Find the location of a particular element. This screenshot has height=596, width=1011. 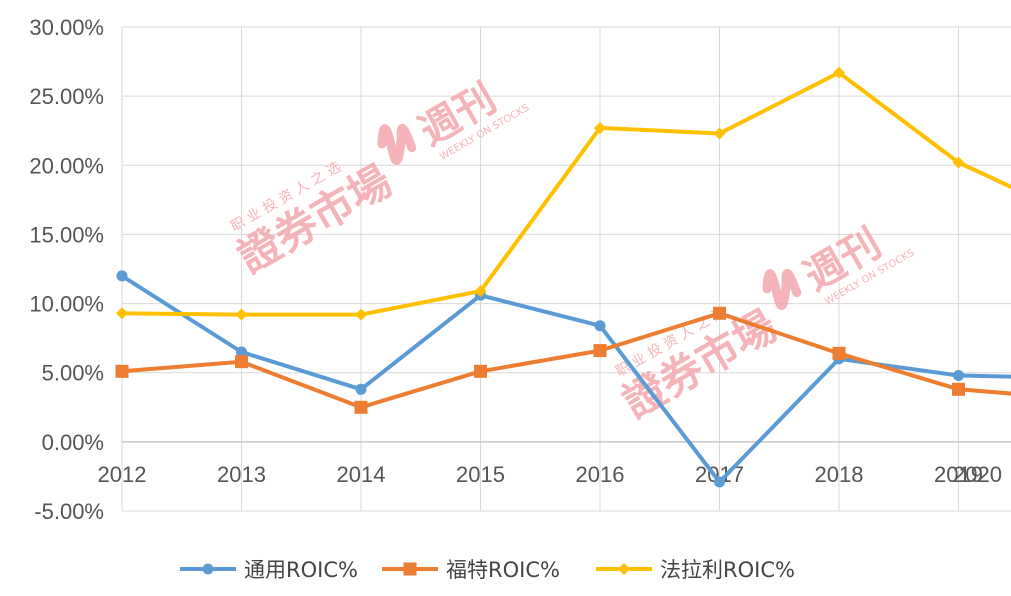

legend-label: 通用ROIC% is located at coordinates (301, 570).